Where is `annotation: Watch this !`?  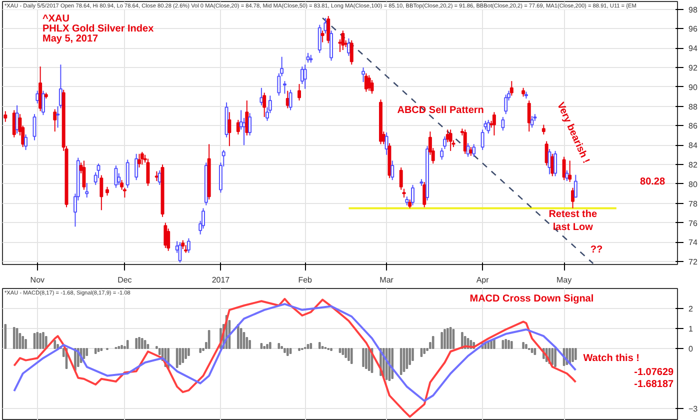 annotation: Watch this ! is located at coordinates (611, 358).